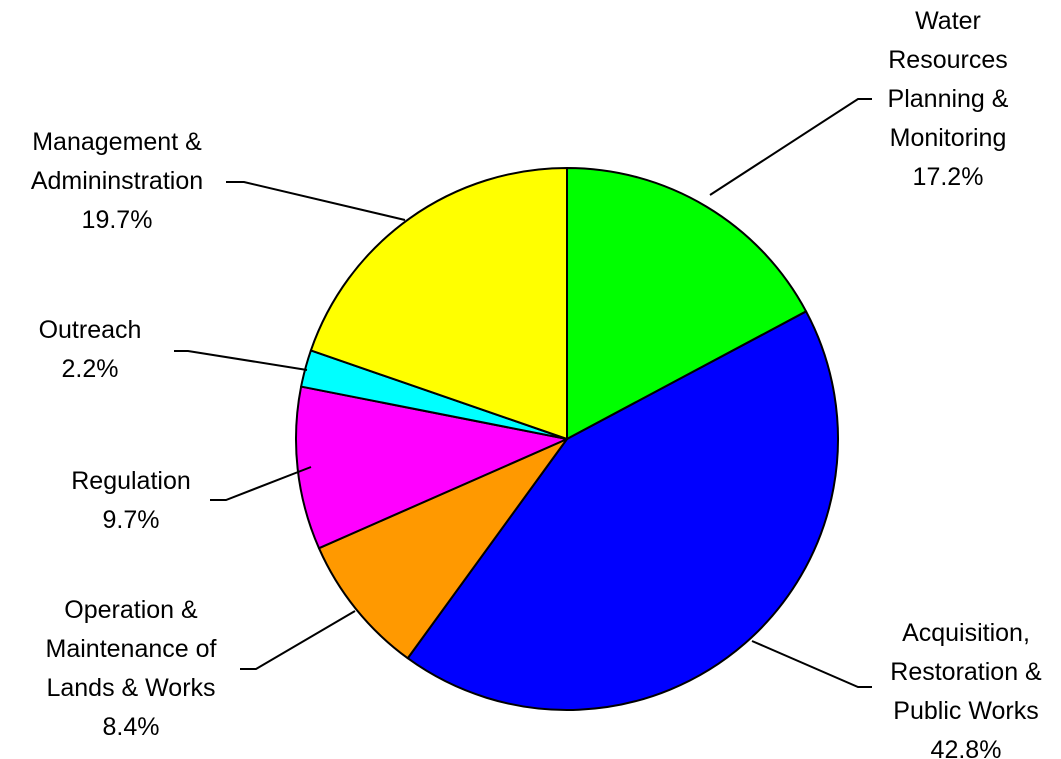 The image size is (1061, 759). I want to click on slice-percent-label: 2.2%, so click(90, 369).